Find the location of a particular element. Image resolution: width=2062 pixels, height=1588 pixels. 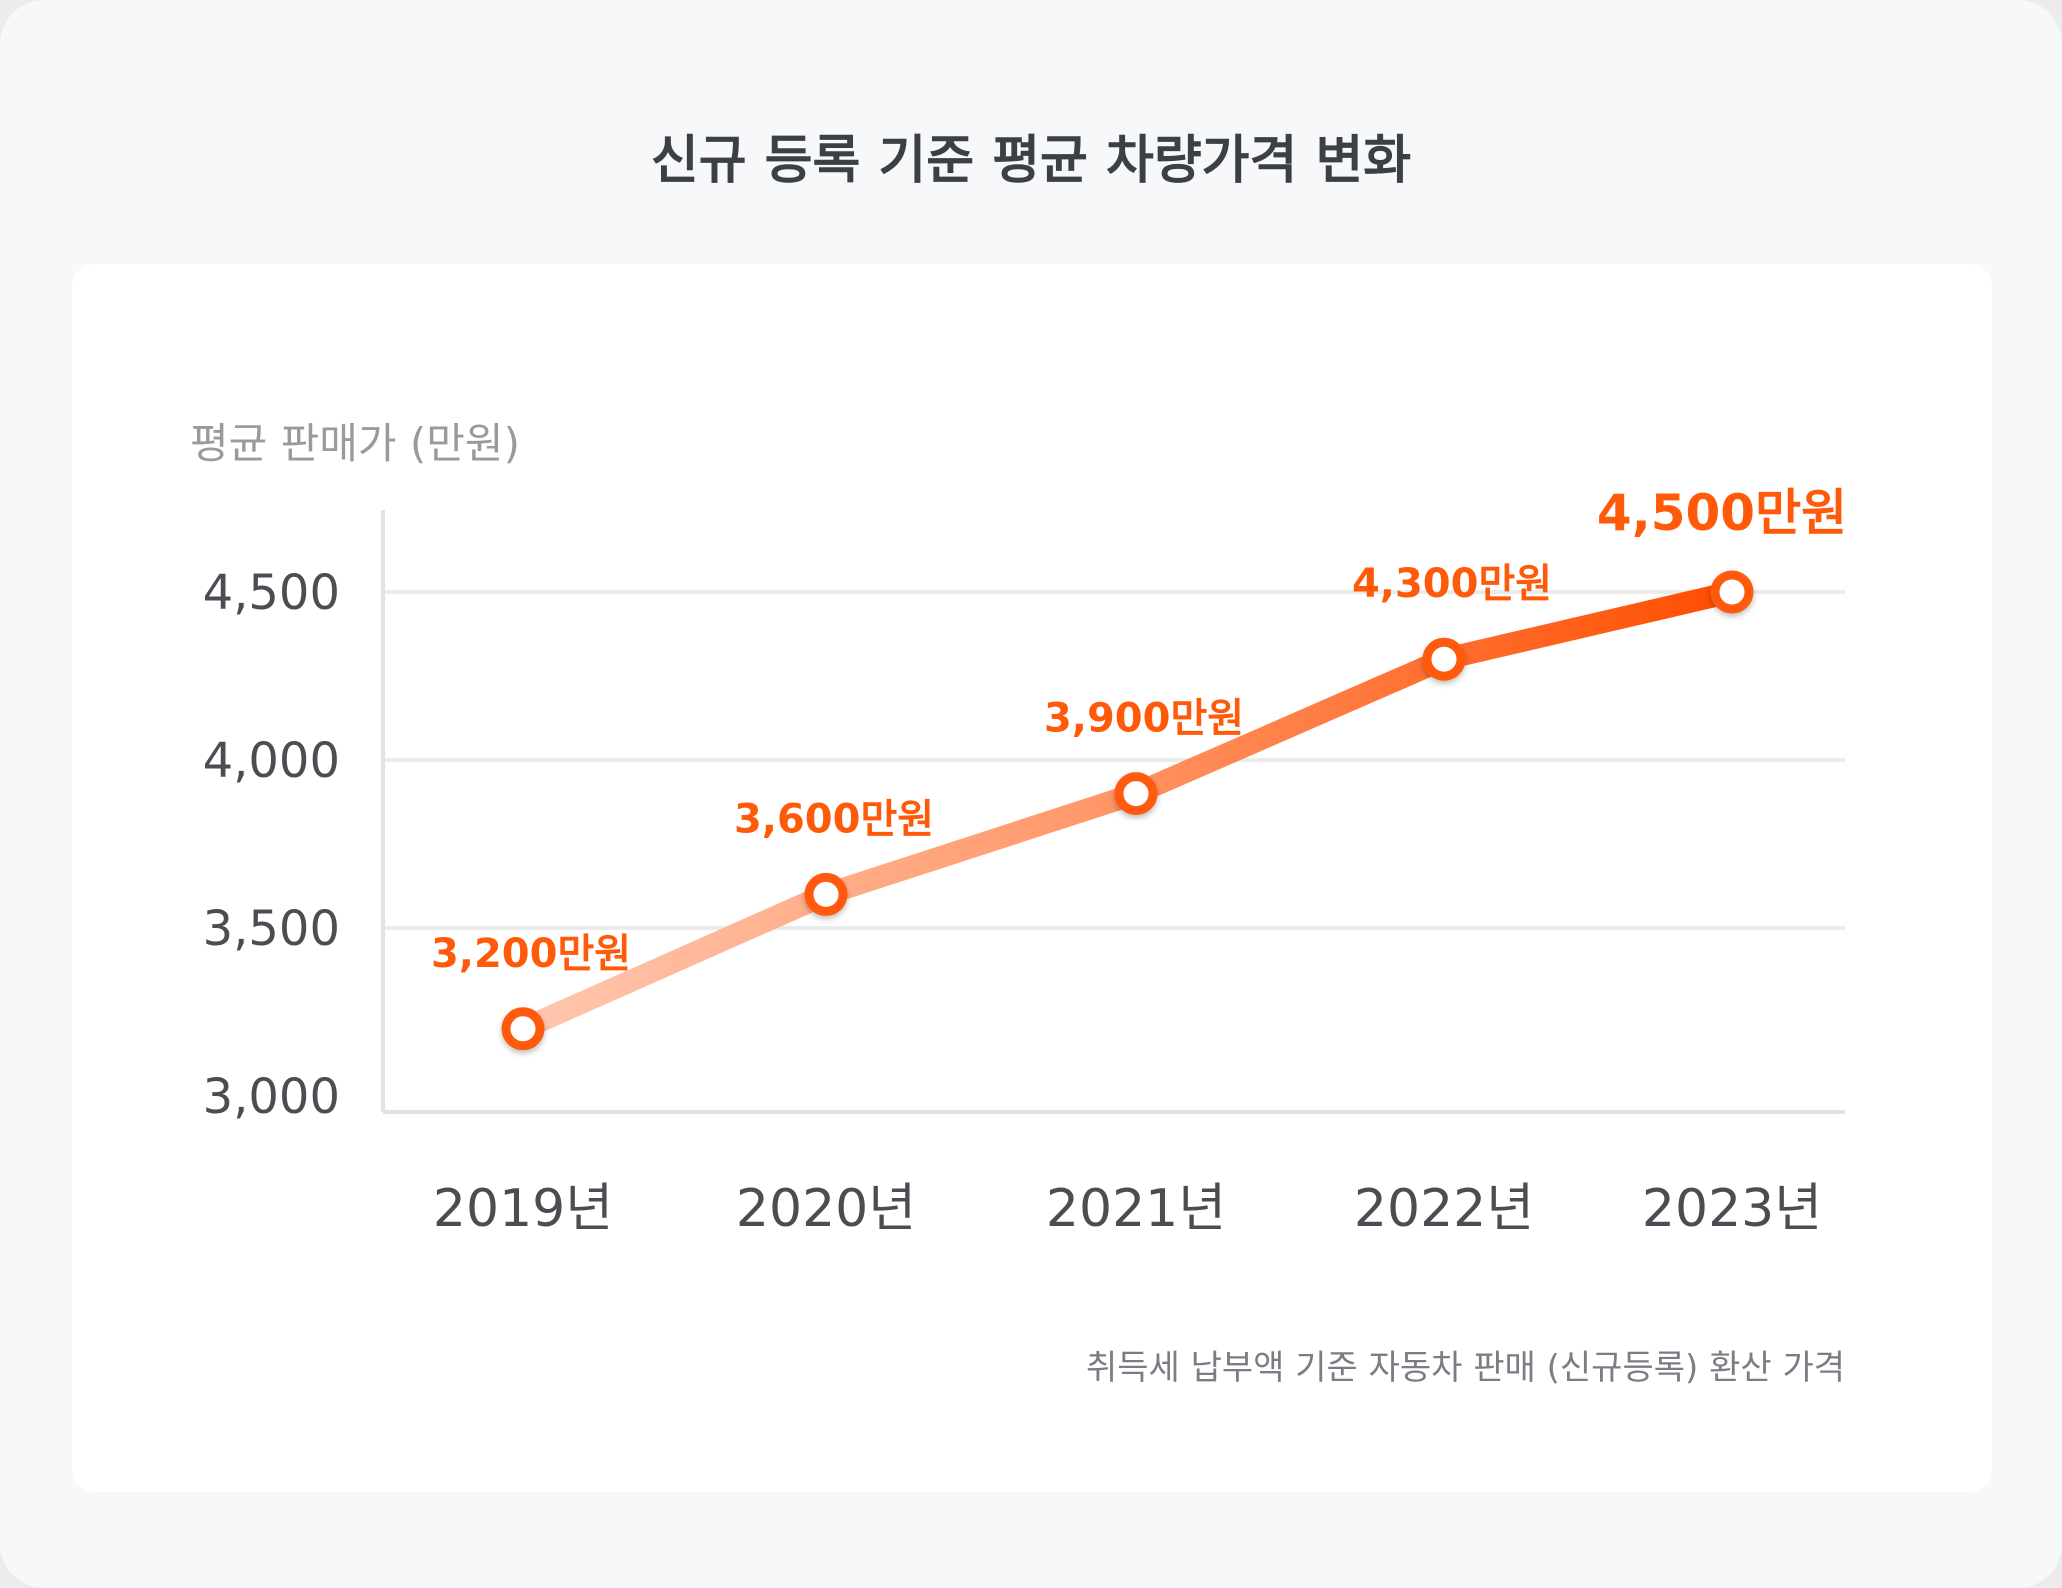

data-label: 4,300만원 is located at coordinates (1452, 584).